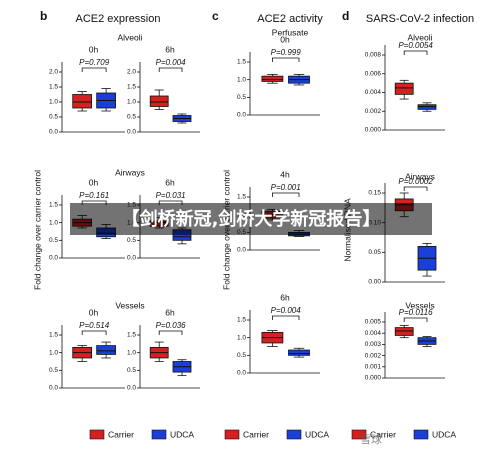  I want to click on p-value: P=0.0116, so click(416, 312).